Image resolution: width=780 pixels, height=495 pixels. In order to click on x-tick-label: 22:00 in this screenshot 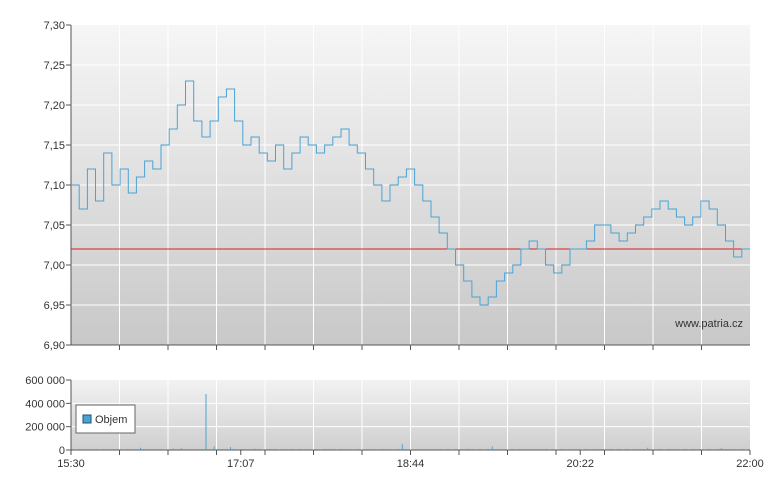, I will do `click(750, 464)`.